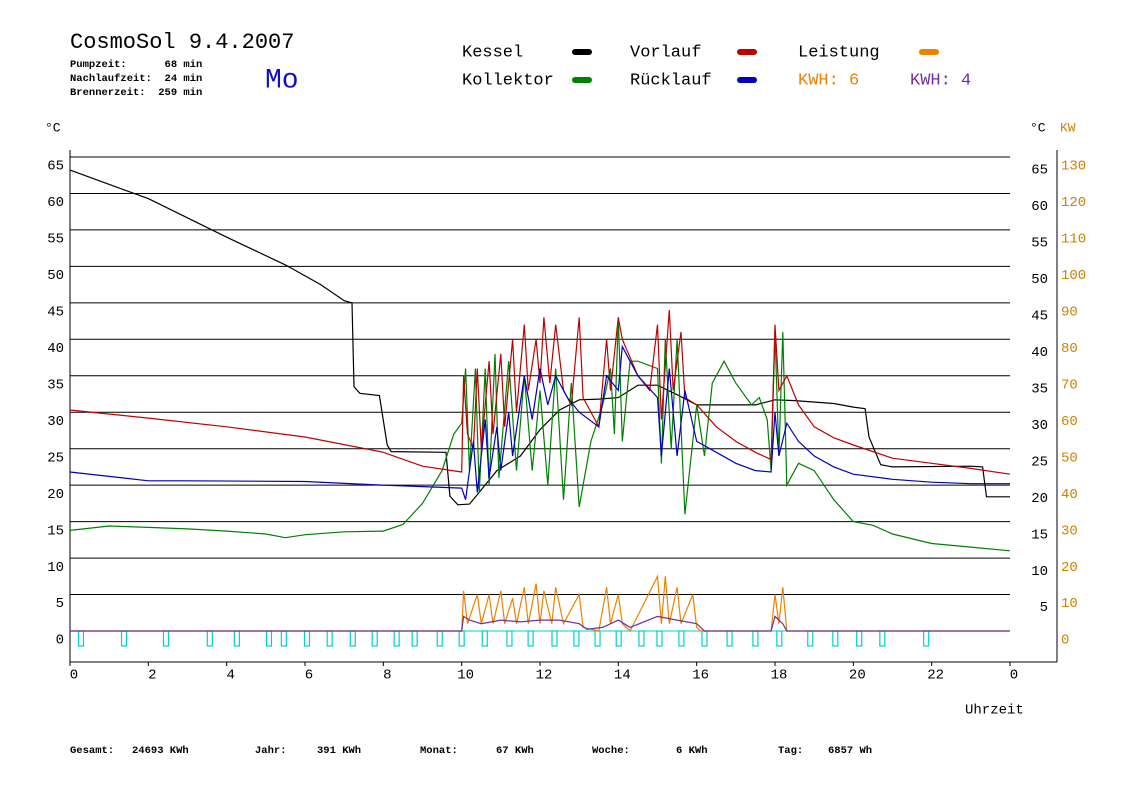  What do you see at coordinates (1069, 313) in the screenshot?
I see `y2-tick-label: 90` at bounding box center [1069, 313].